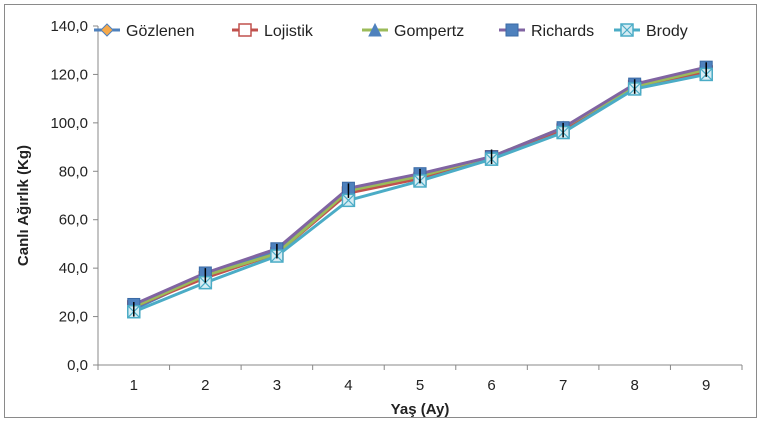  I want to click on x-axis-ticks: 1 2 3 4 5 6 7 8 9, so click(420, 379).